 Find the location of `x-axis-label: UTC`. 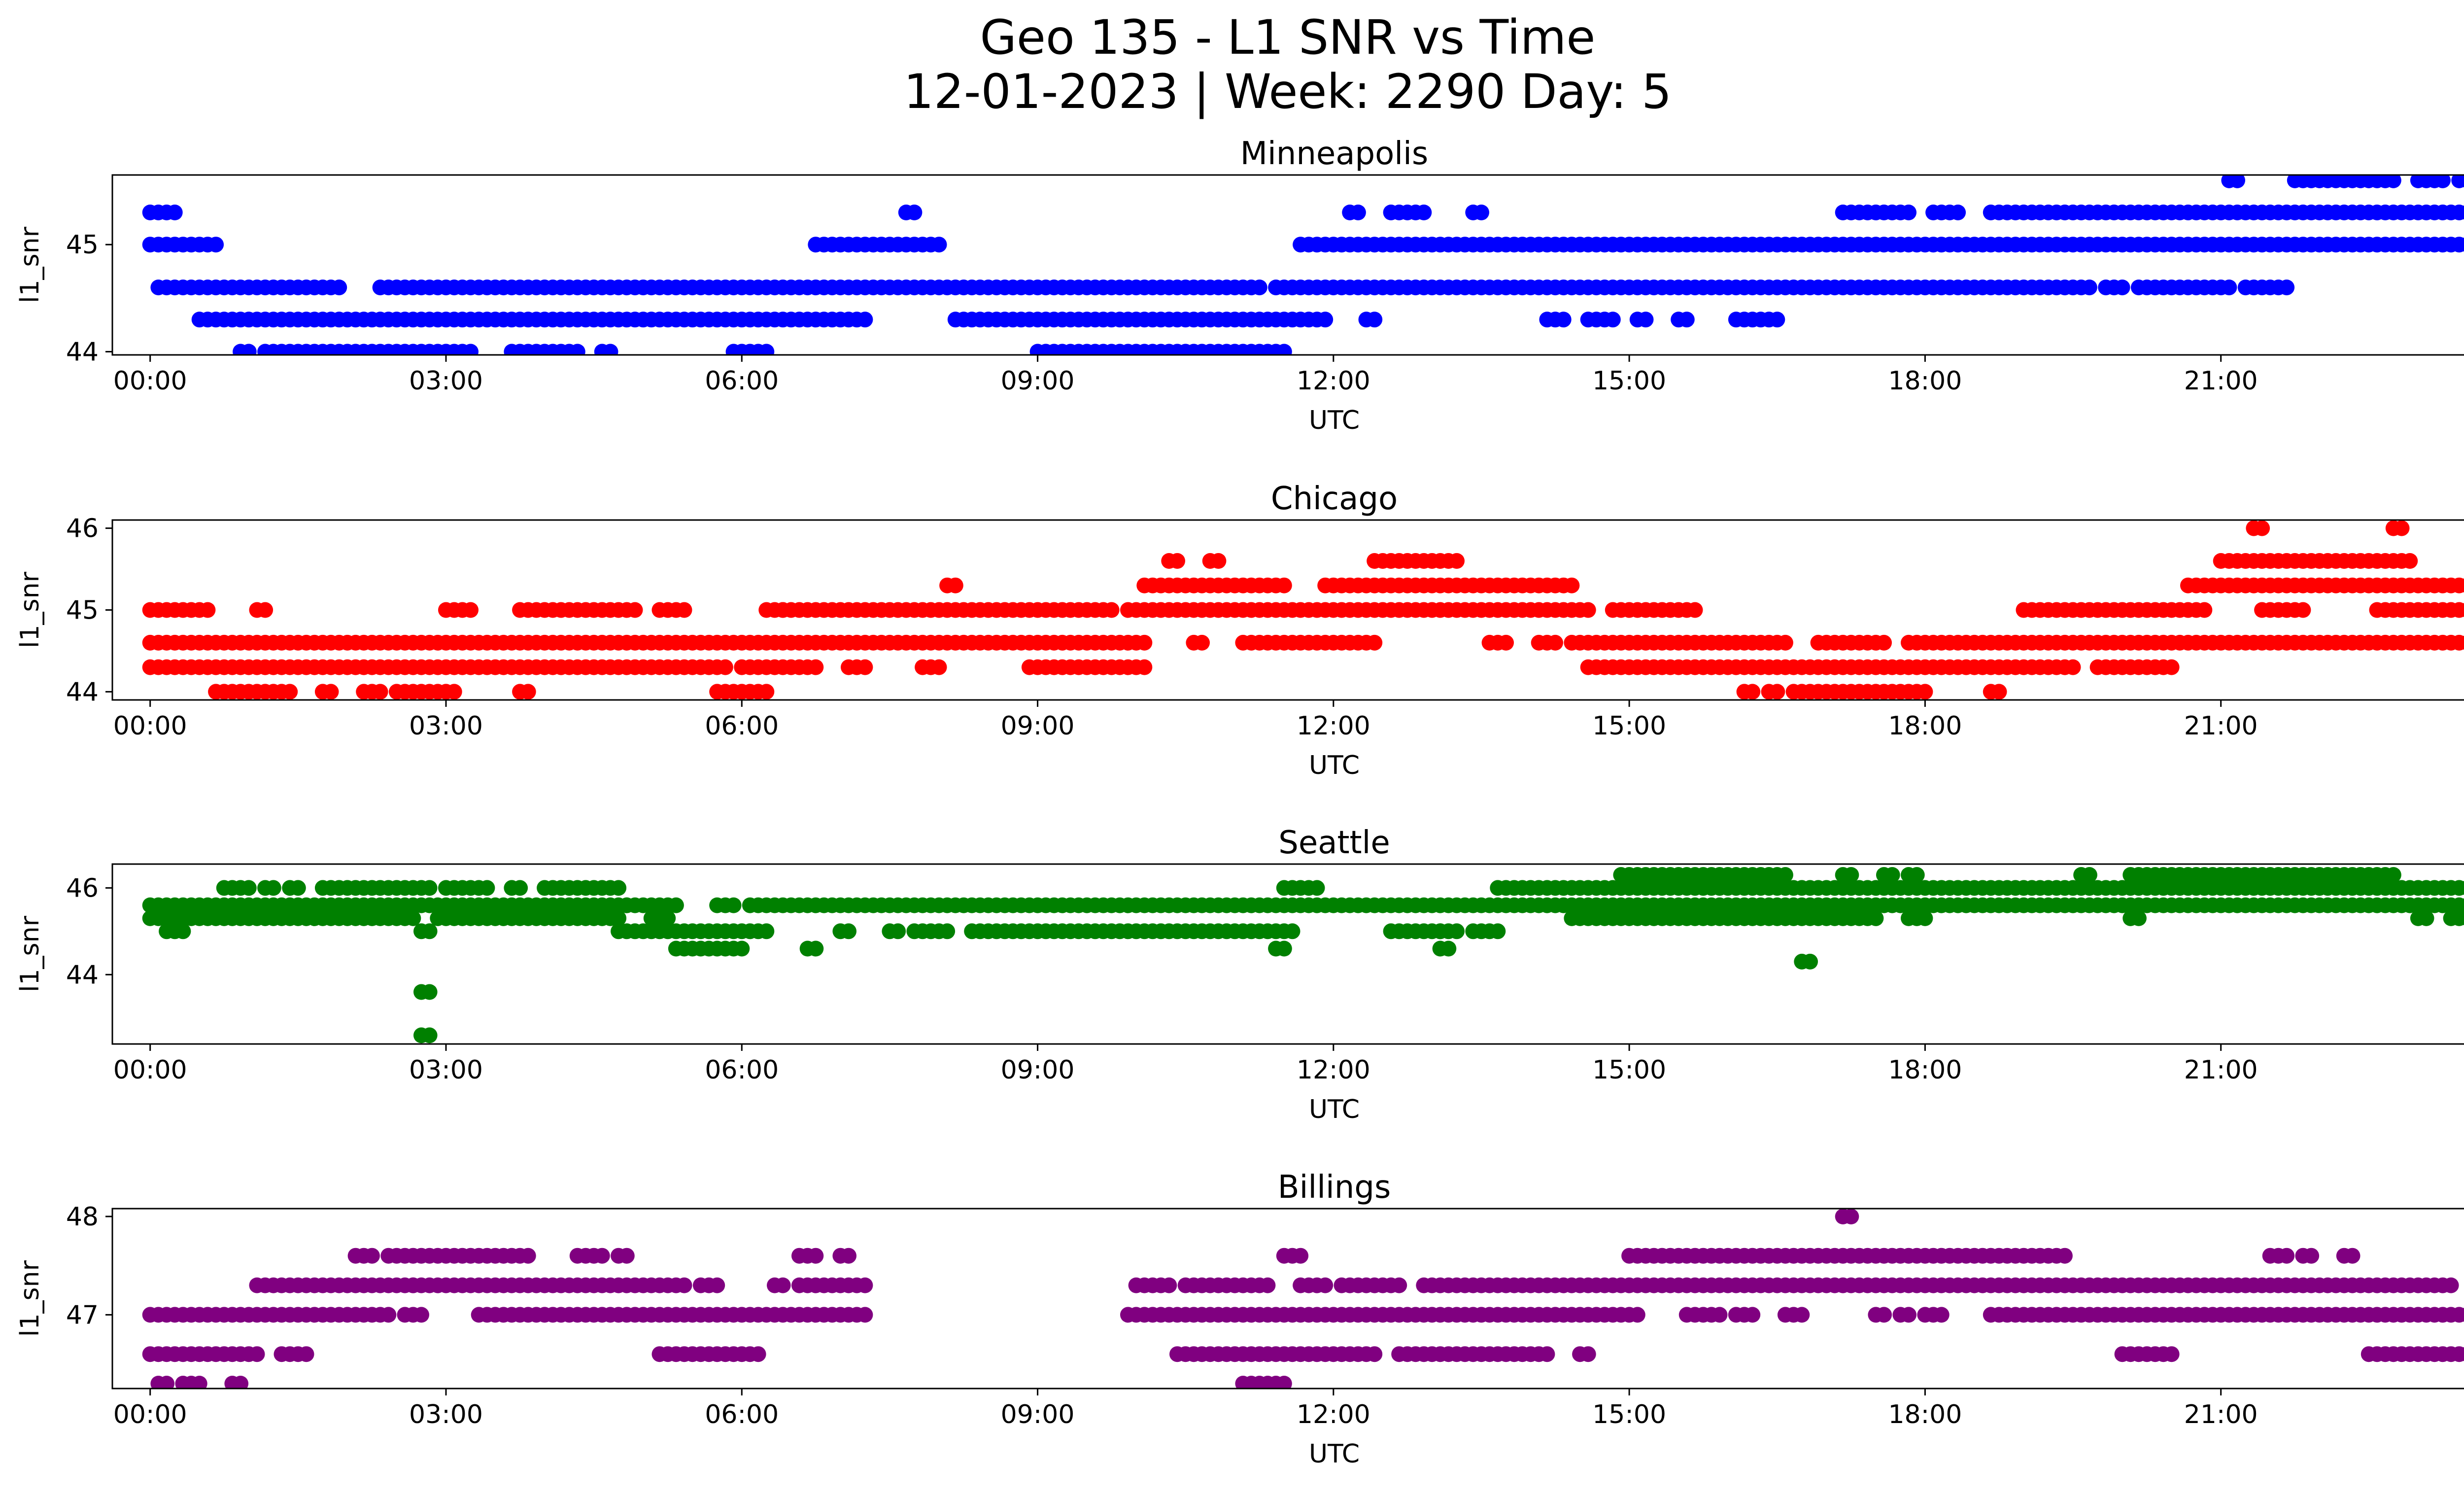

x-axis-label: UTC is located at coordinates (1334, 765).